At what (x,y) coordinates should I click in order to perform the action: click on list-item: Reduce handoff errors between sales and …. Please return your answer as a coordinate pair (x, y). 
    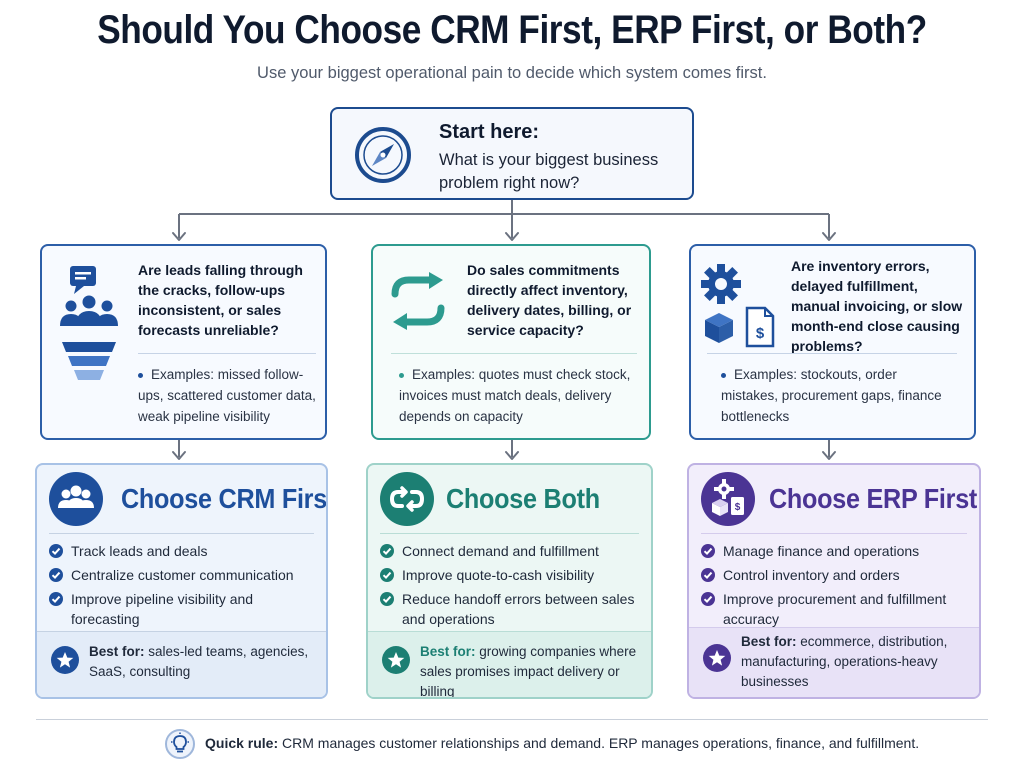
    Looking at the image, I should click on (511, 609).